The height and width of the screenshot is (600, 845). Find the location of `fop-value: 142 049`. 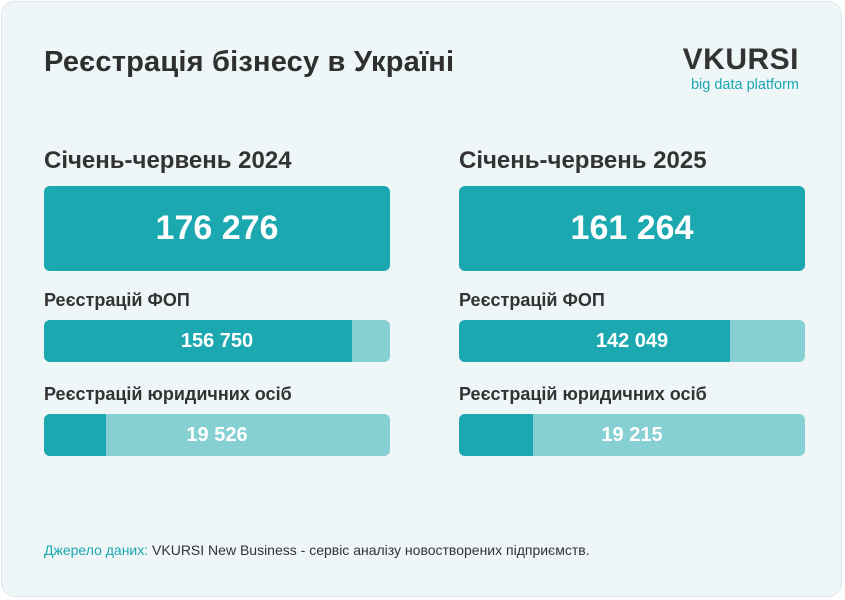

fop-value: 142 049 is located at coordinates (632, 340).